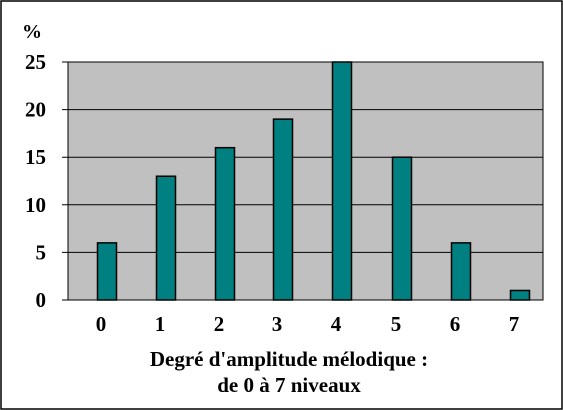 Image resolution: width=563 pixels, height=410 pixels. Describe the element at coordinates (219, 324) in the screenshot. I see `x-tick-label: 2` at that location.